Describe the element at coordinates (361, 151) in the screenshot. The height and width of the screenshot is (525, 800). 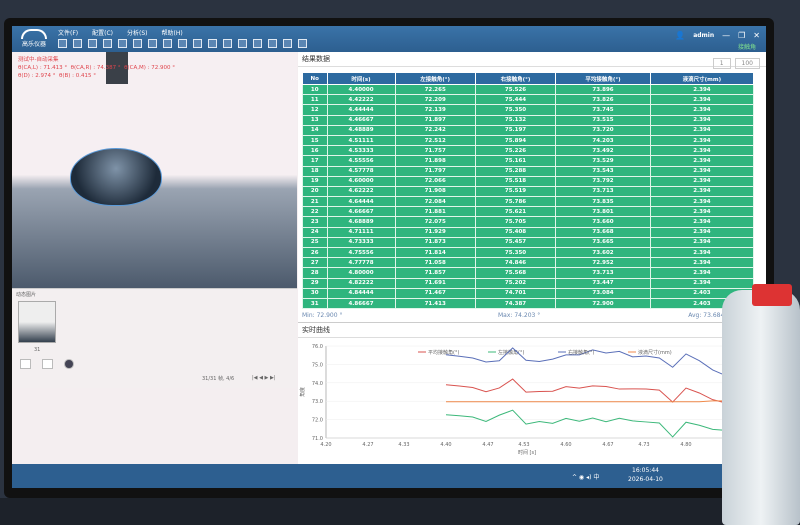
I see `table-cell: 4.53333` at that location.